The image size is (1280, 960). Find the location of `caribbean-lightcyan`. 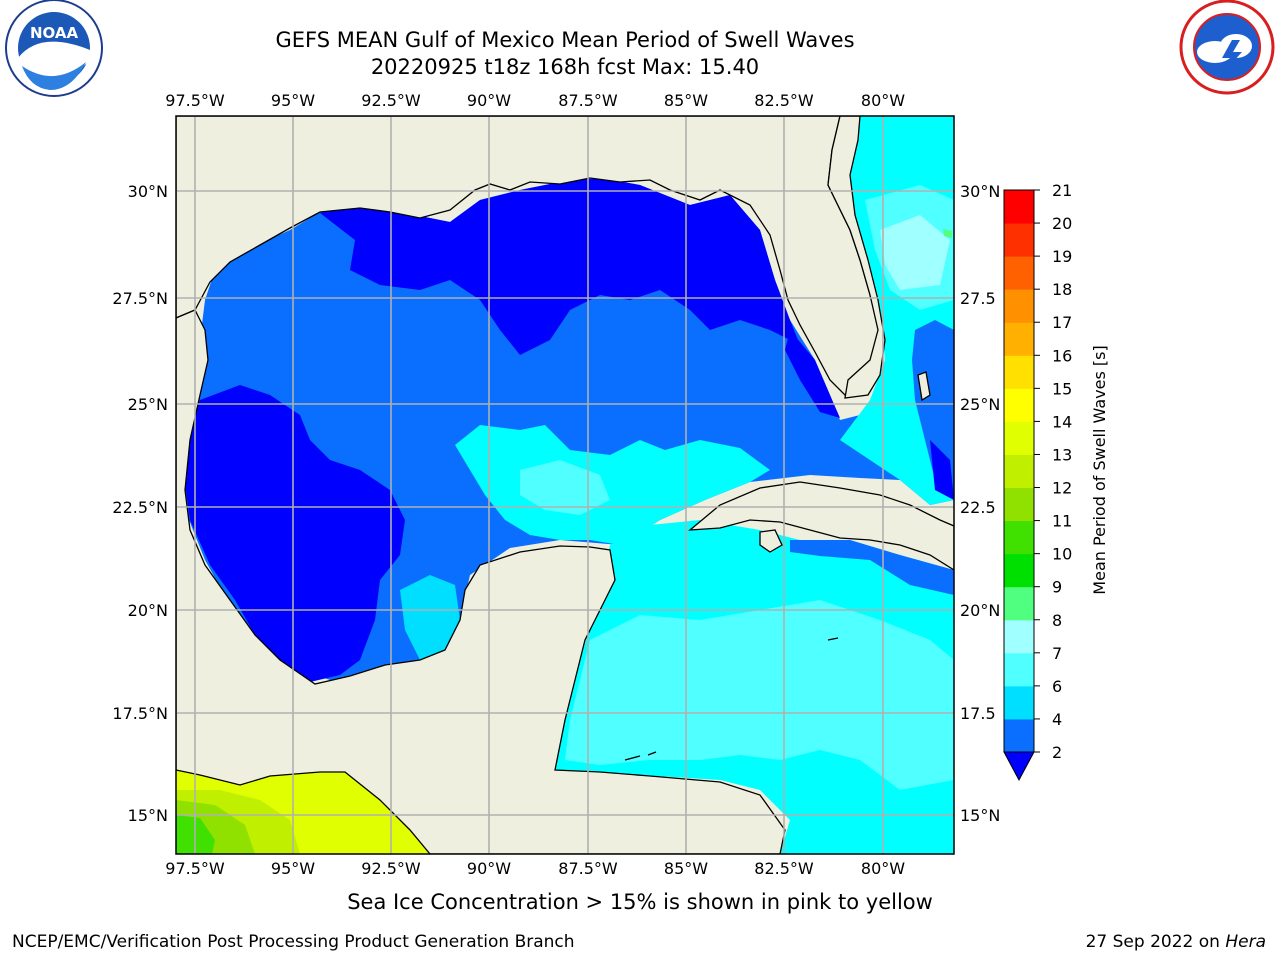

caribbean-lightcyan is located at coordinates (759, 695).